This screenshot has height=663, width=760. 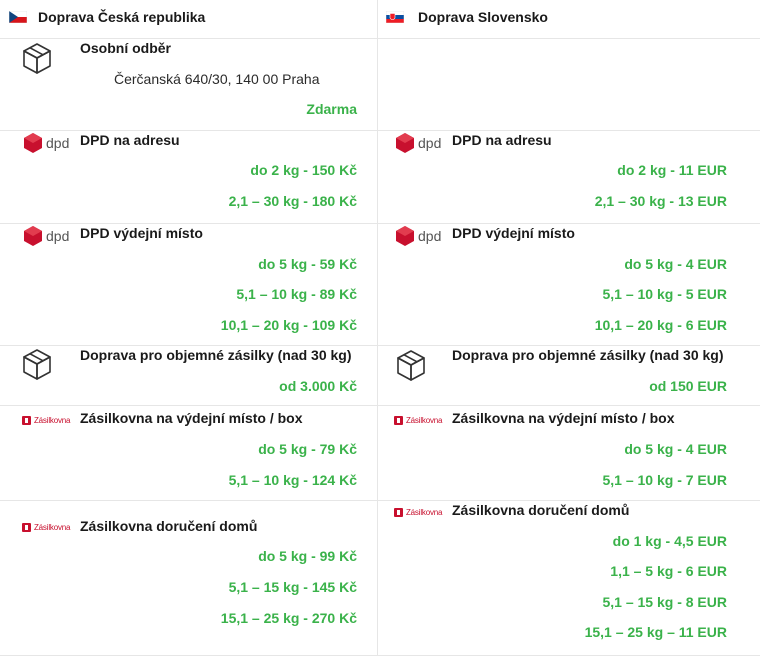 I want to click on czech-flag-icon, so click(x=18, y=17).